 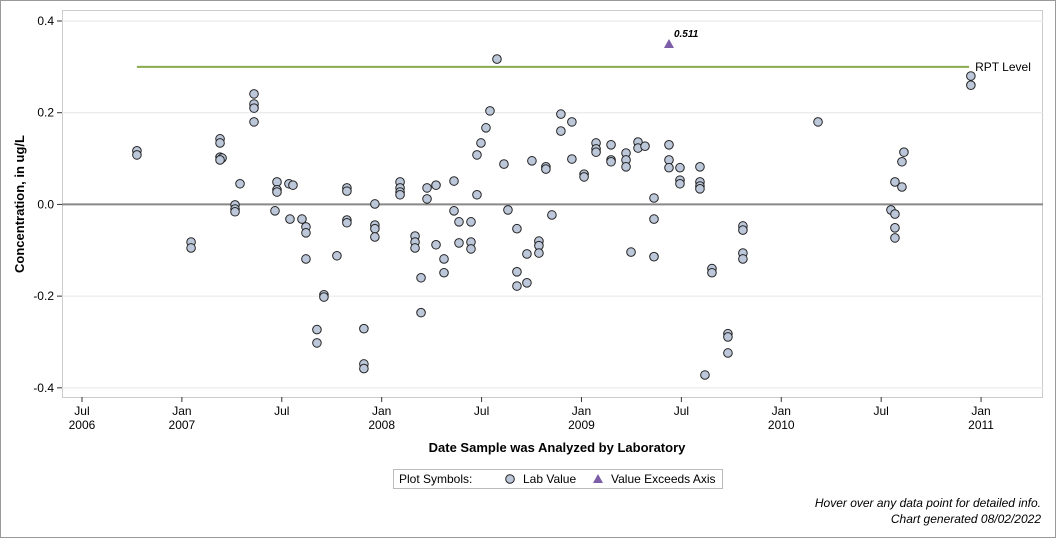 What do you see at coordinates (581, 418) in the screenshot?
I see `x-tick-label: Jan 2009` at bounding box center [581, 418].